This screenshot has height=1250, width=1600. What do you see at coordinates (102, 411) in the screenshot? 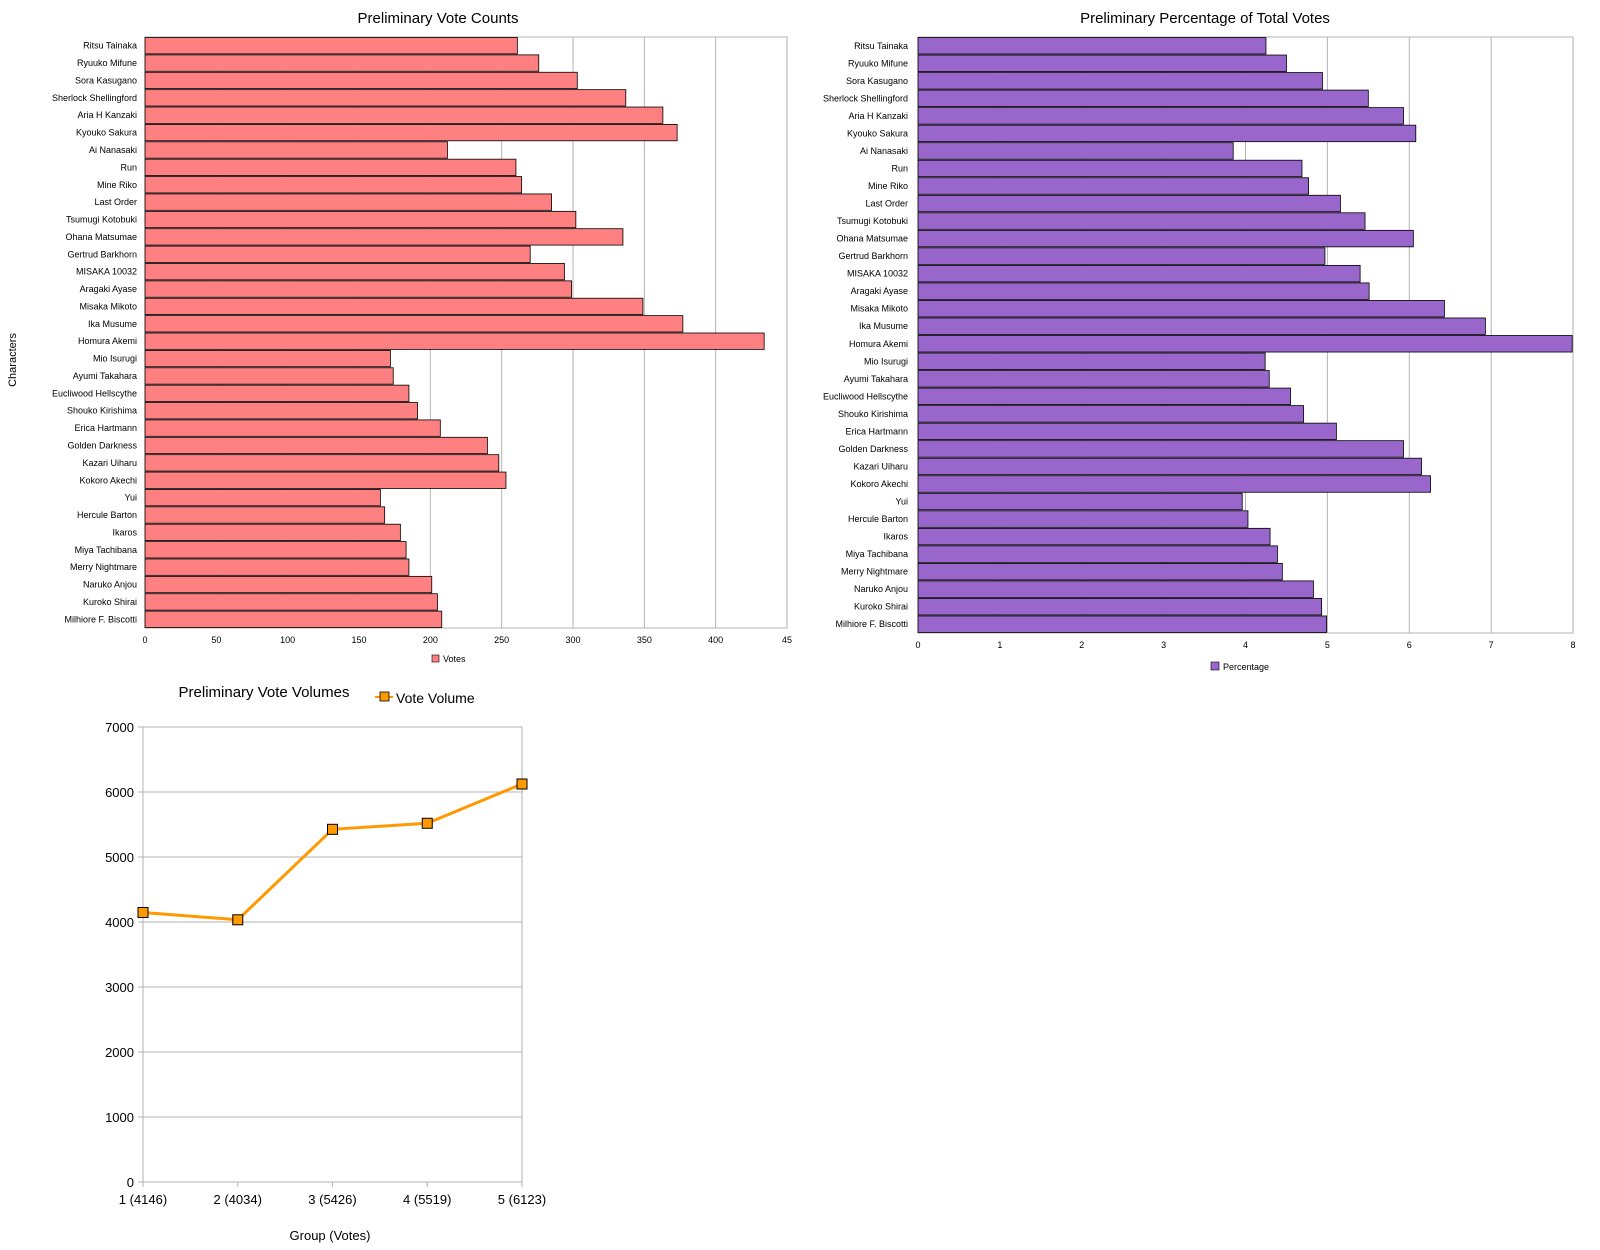
I see `c1-category-label: Shouko Kirishima` at bounding box center [102, 411].